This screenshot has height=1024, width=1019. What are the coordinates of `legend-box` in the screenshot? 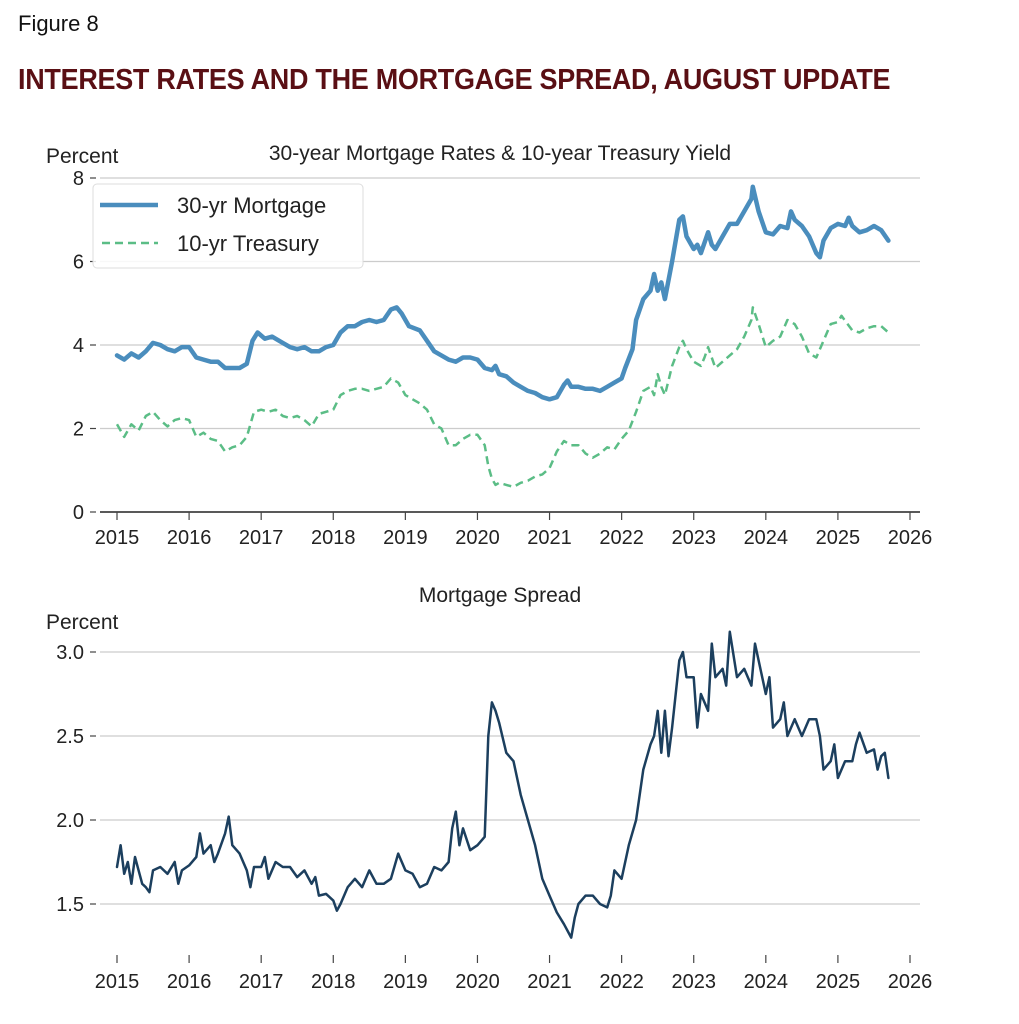 It's located at (228, 226).